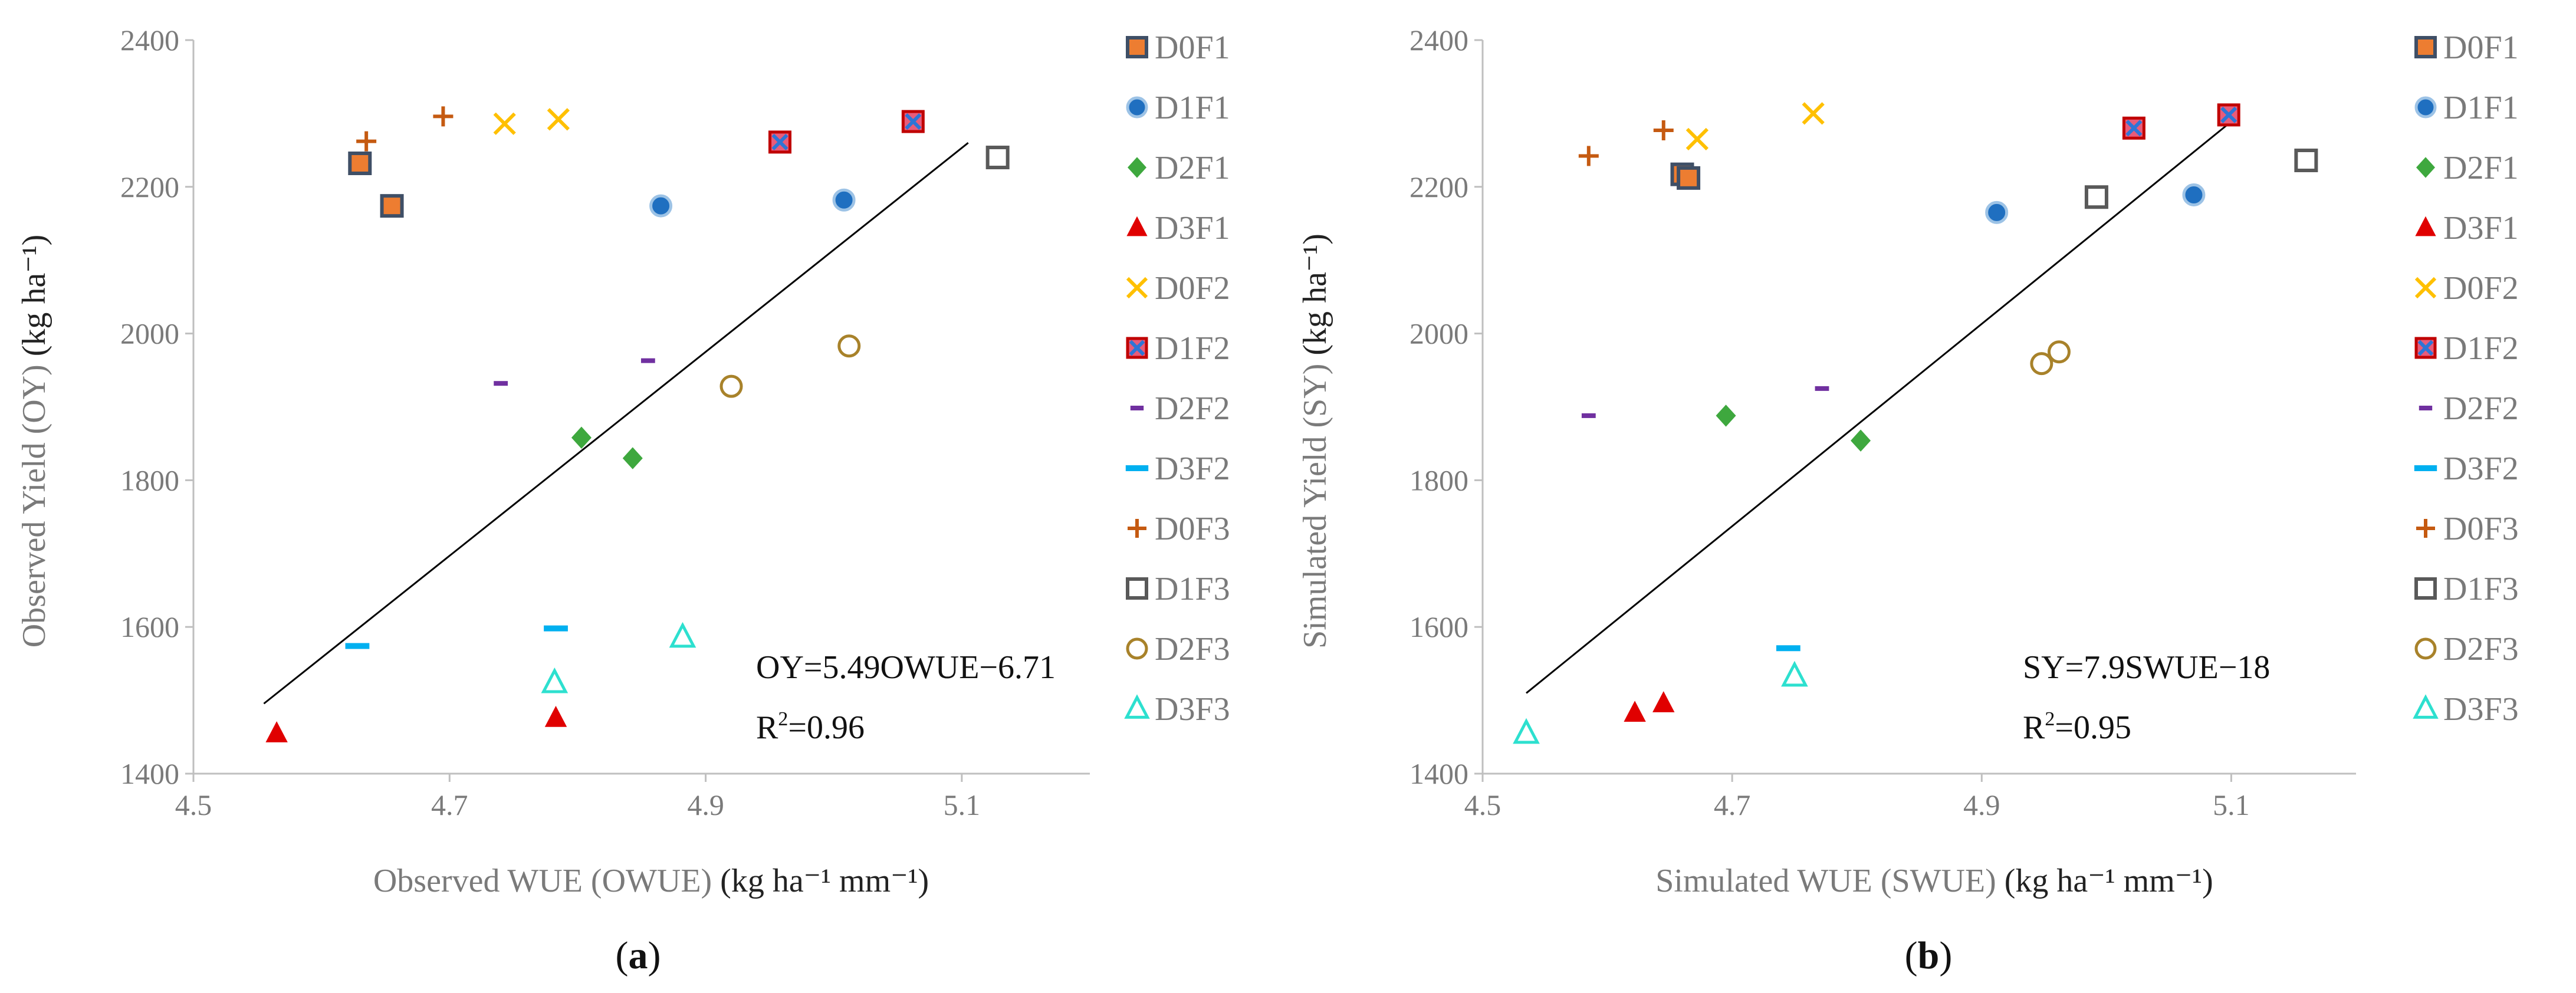  Describe the element at coordinates (1438, 774) in the screenshot. I see `y-tick-label: 1400` at that location.